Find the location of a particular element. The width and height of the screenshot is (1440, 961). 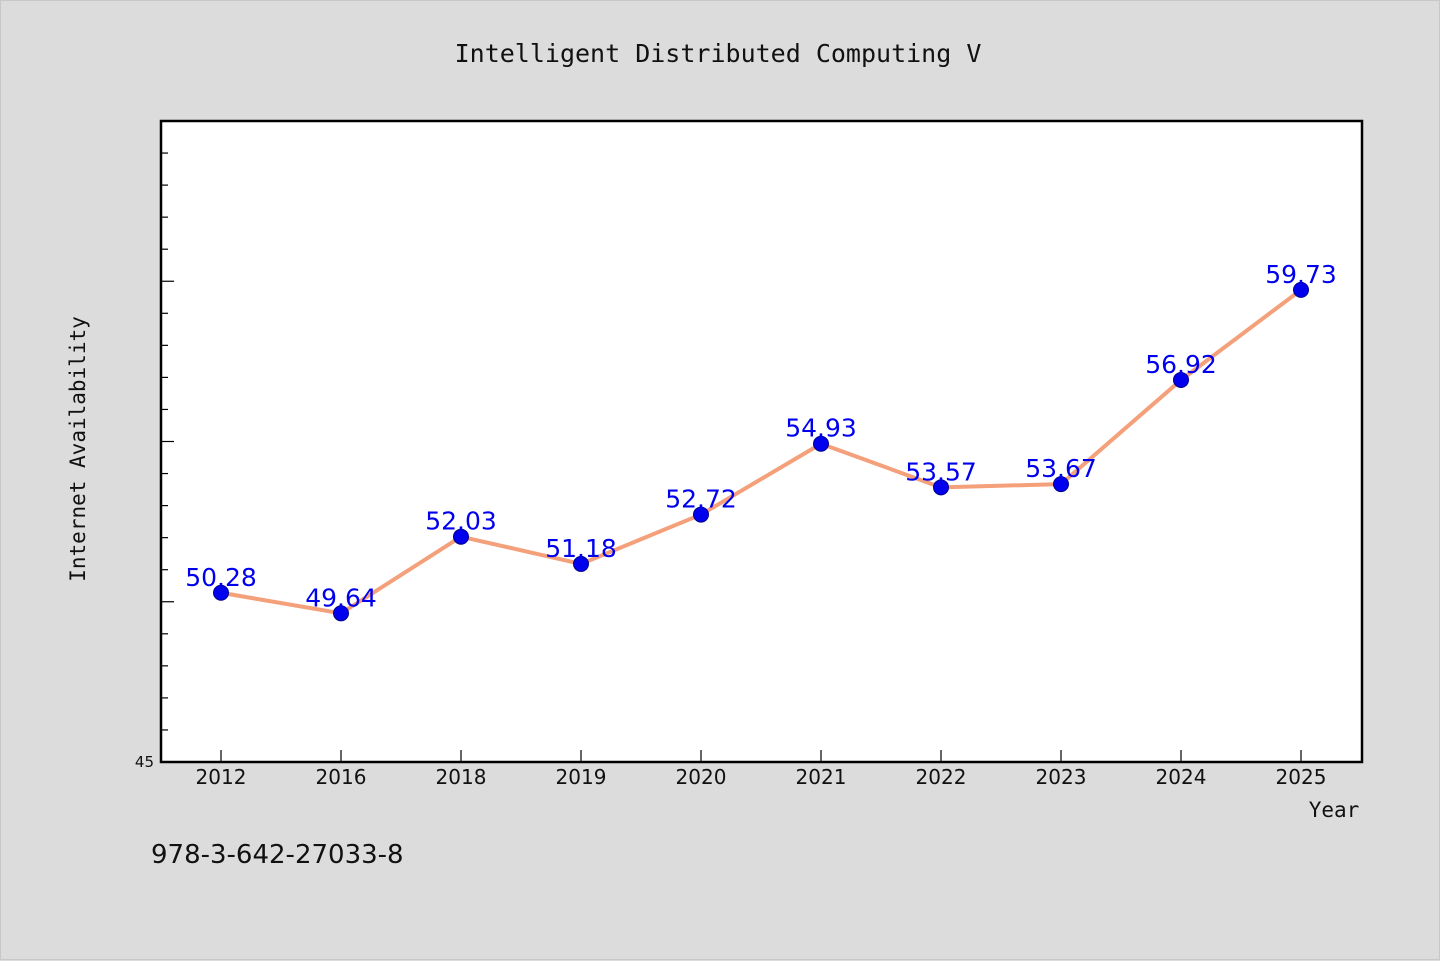

data-label: 54.93 is located at coordinates (821, 428).